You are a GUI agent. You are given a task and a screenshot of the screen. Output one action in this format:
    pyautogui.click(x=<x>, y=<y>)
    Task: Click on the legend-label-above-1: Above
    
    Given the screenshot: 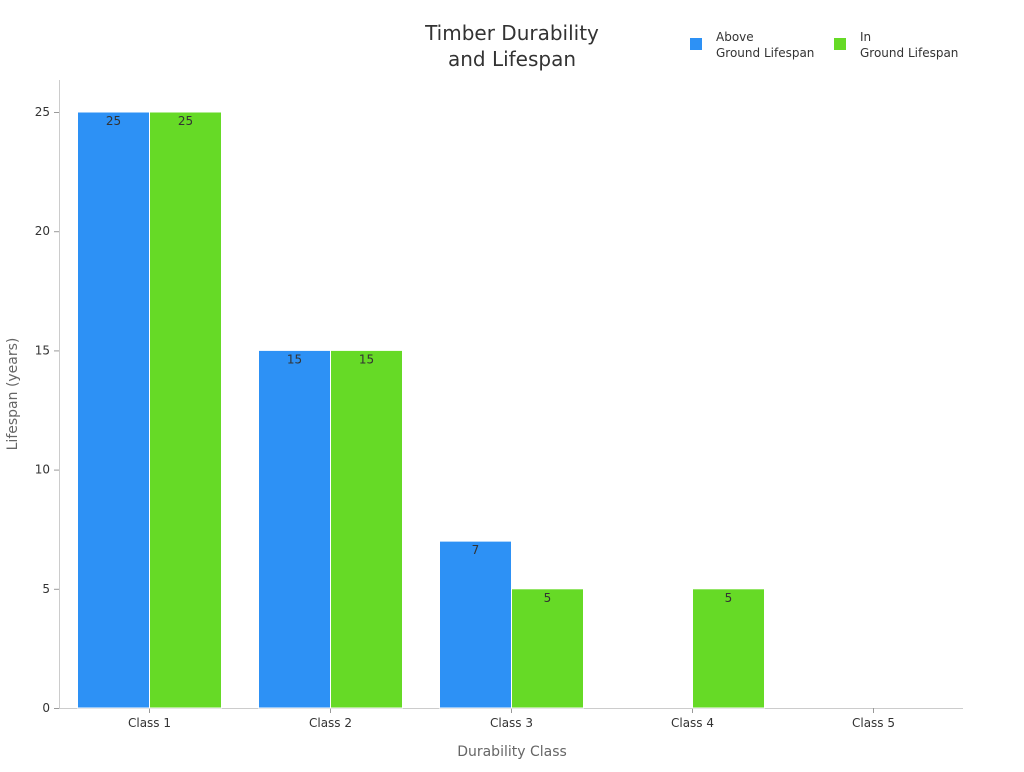 What is the action you would take?
    pyautogui.click(x=735, y=37)
    